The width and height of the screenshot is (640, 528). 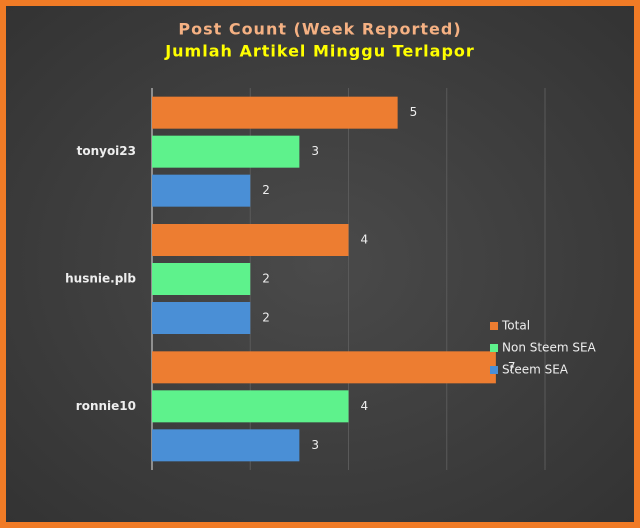 I want to click on value-label: 7, so click(x=512, y=367).